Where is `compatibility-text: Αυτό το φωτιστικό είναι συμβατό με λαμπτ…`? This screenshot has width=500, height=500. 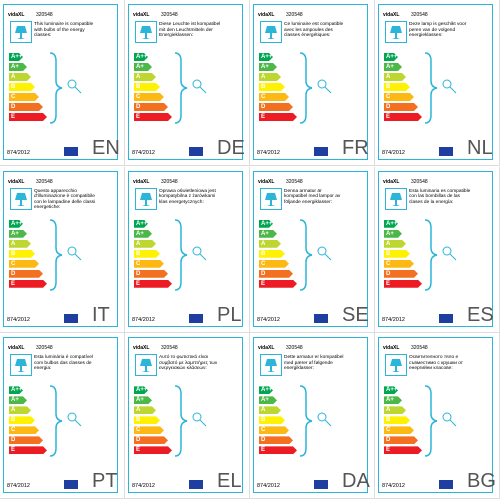
compatibility-text: Αυτό το φωτιστικό είναι συμβατό με λαμπτ… is located at coordinates (188, 363).